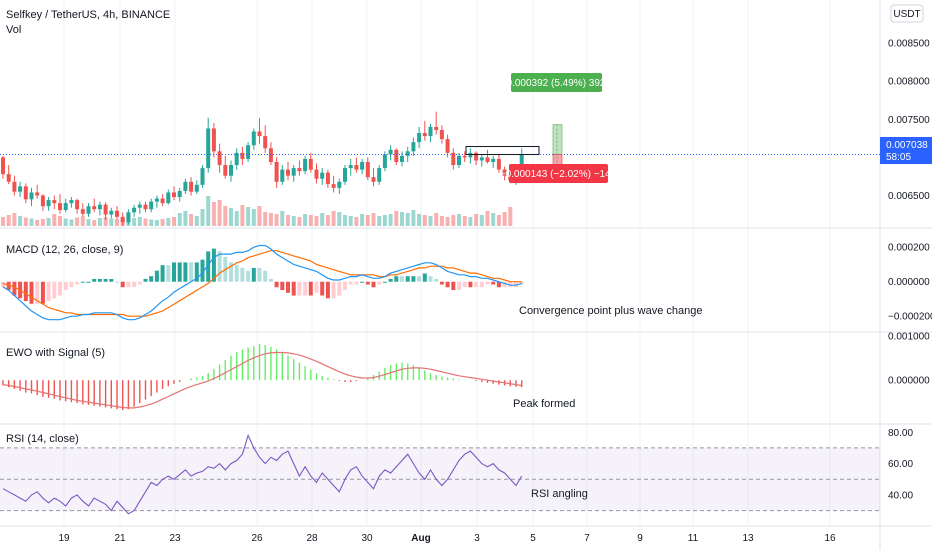  Describe the element at coordinates (900, 464) in the screenshot. I see `price-axis-tick-label: 60.00` at that location.